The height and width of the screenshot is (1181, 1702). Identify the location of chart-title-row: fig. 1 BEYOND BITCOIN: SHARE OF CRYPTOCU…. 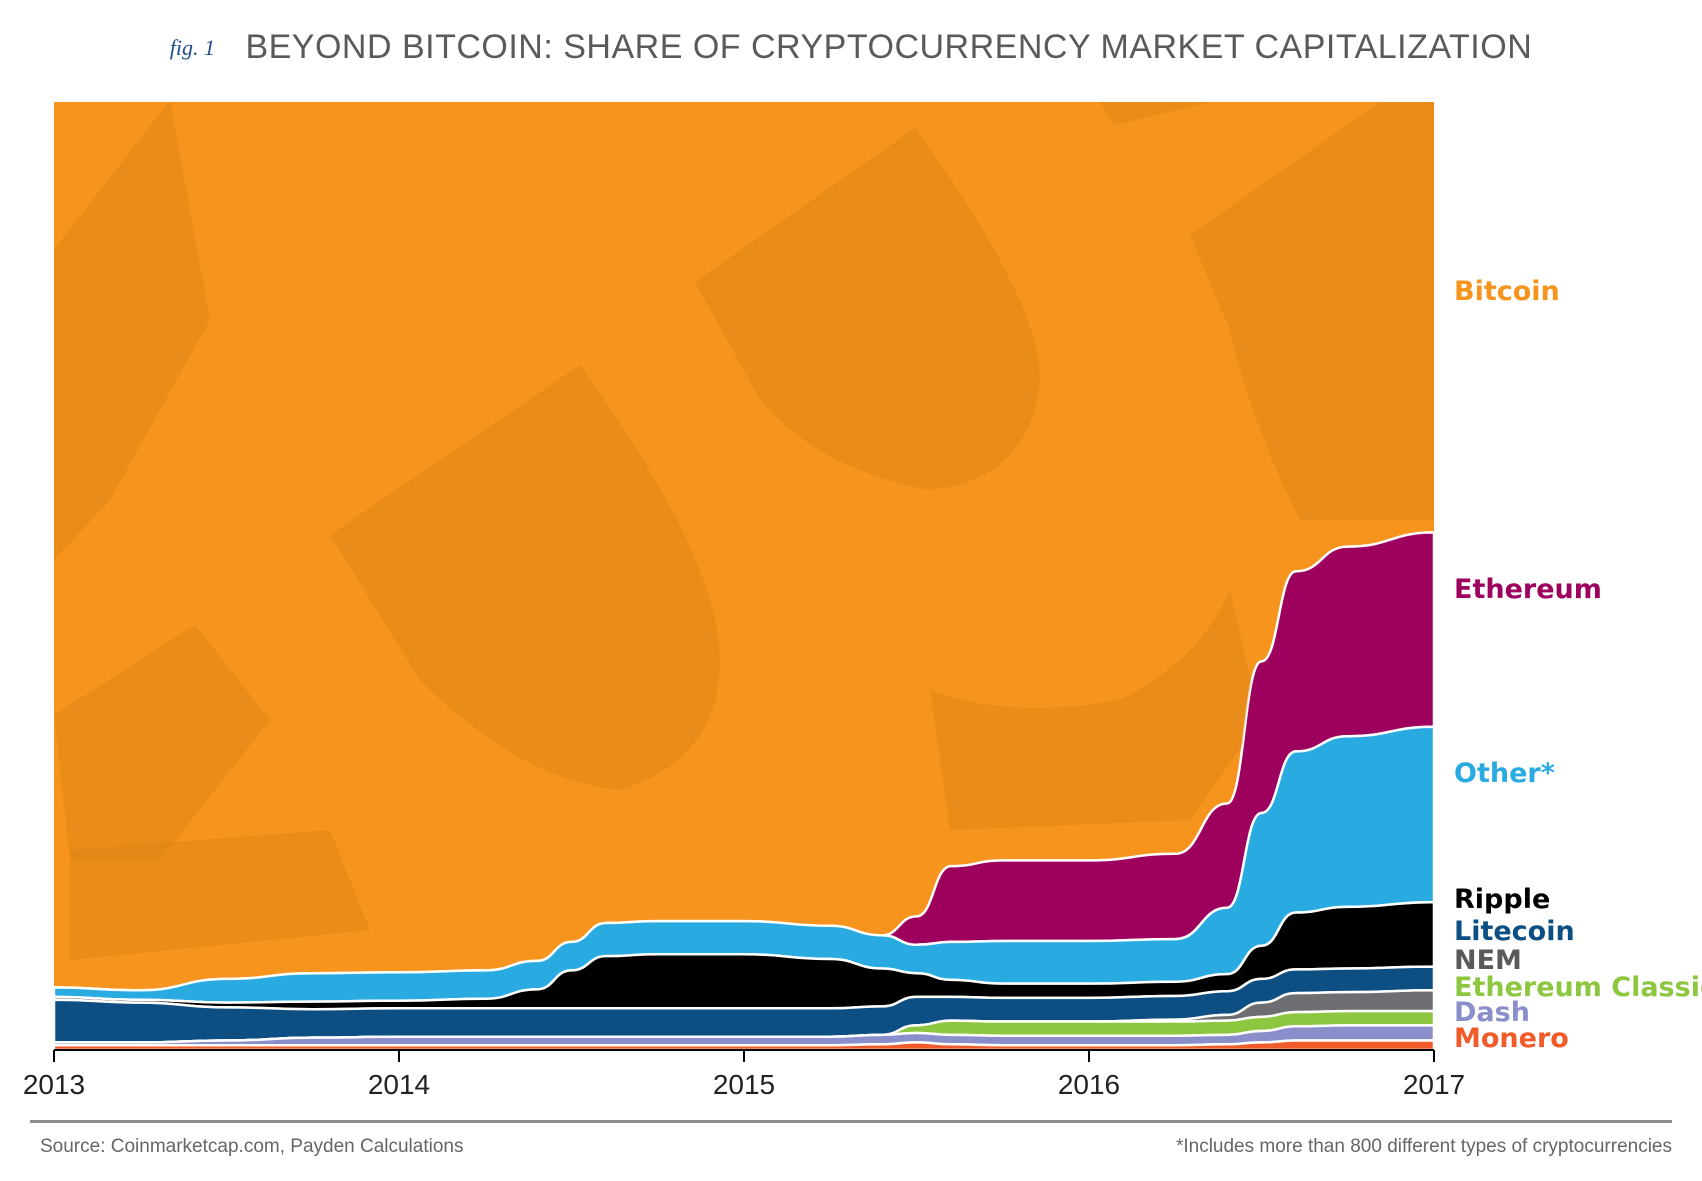
(851, 47).